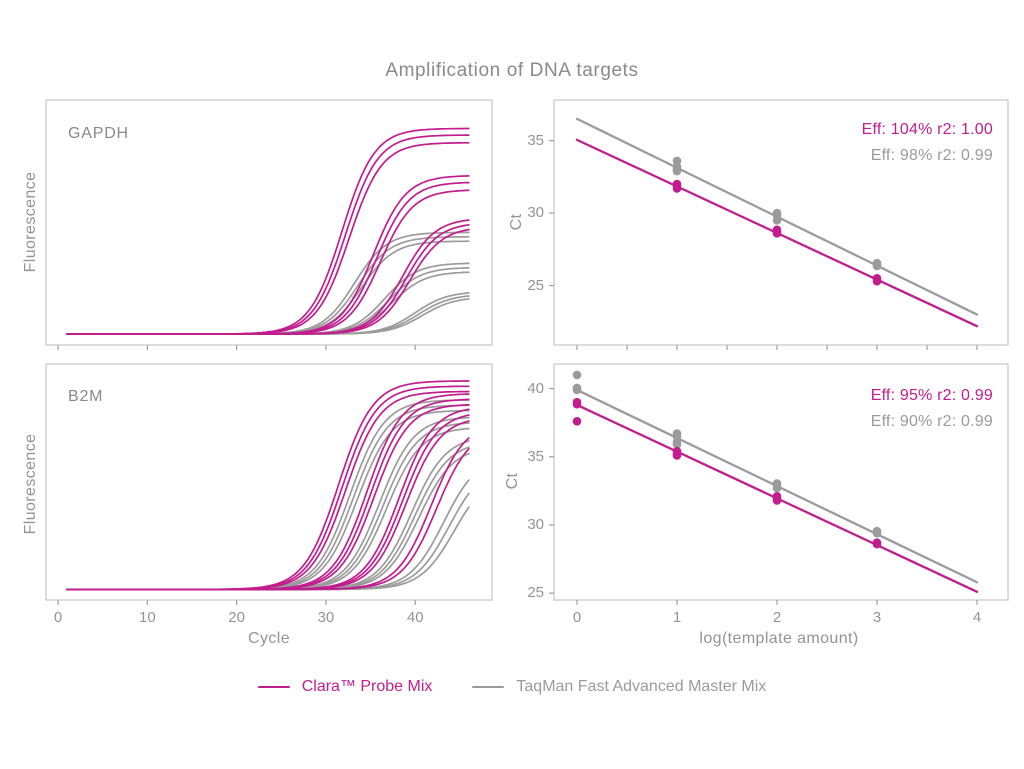  I want to click on gapdh_amplification-panel-border, so click(269, 222).